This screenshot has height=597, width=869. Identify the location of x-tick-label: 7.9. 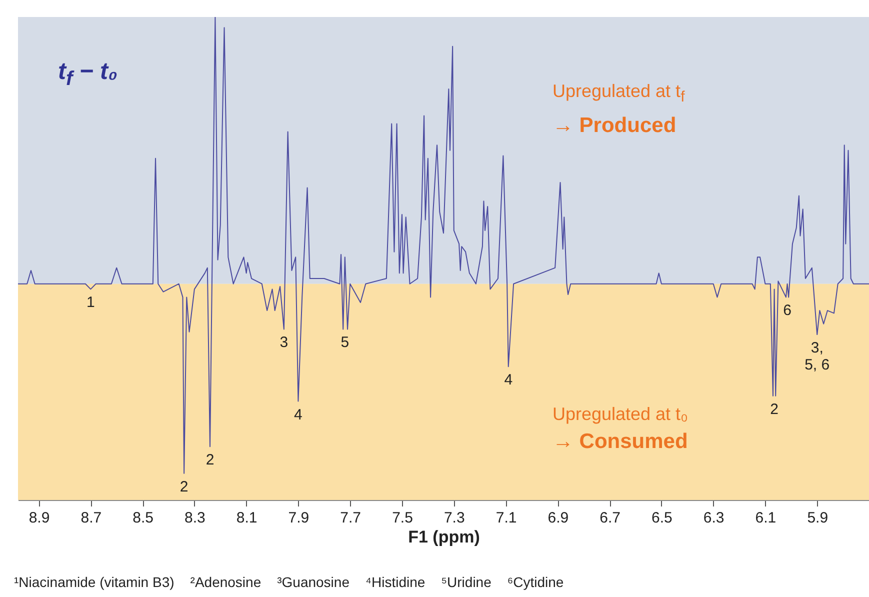
(299, 518).